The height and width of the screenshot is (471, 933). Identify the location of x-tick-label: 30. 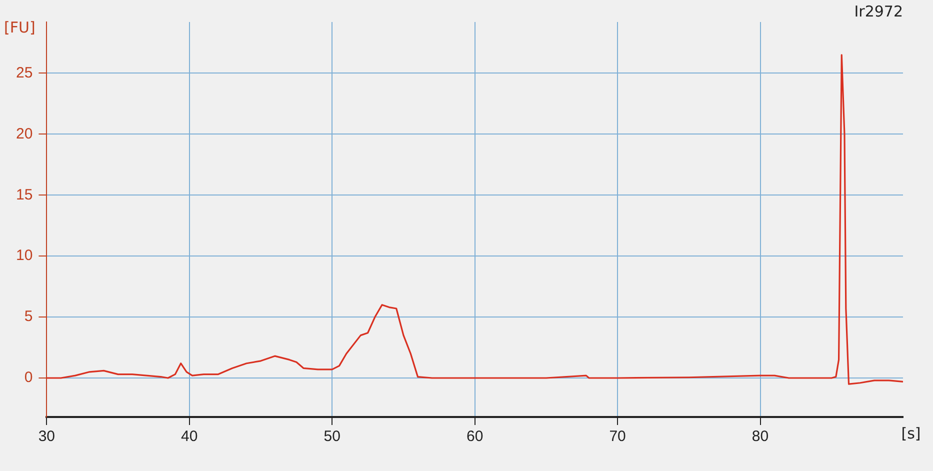
(47, 437).